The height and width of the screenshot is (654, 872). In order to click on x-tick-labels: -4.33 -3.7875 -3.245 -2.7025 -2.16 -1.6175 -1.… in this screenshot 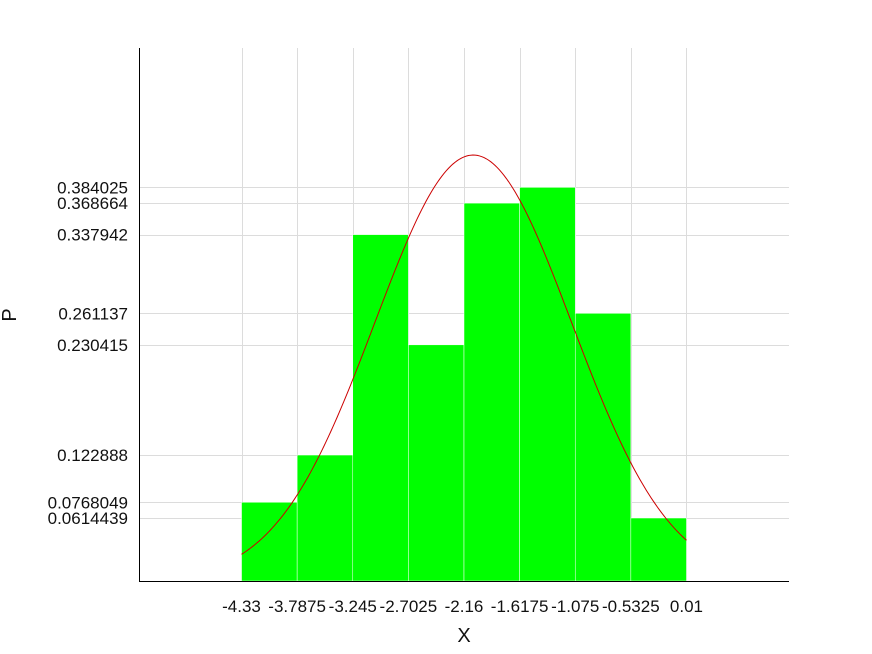, I will do `click(462, 606)`.